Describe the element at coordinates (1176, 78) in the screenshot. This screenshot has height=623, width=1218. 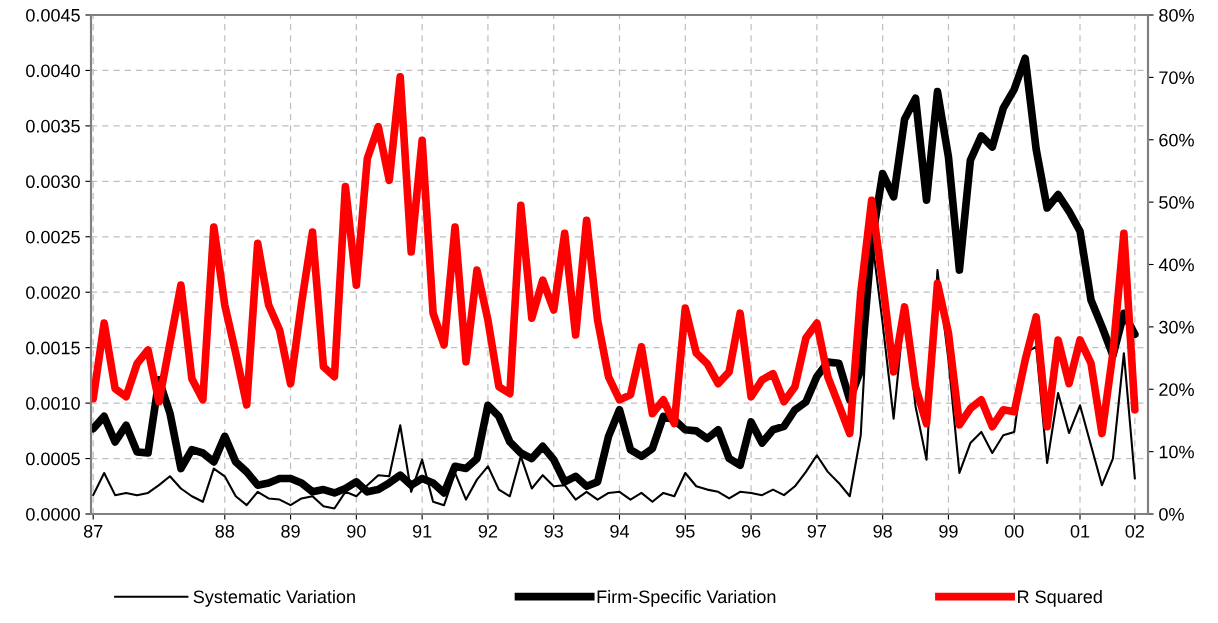
I see `y2-tick-label: 70%` at that location.